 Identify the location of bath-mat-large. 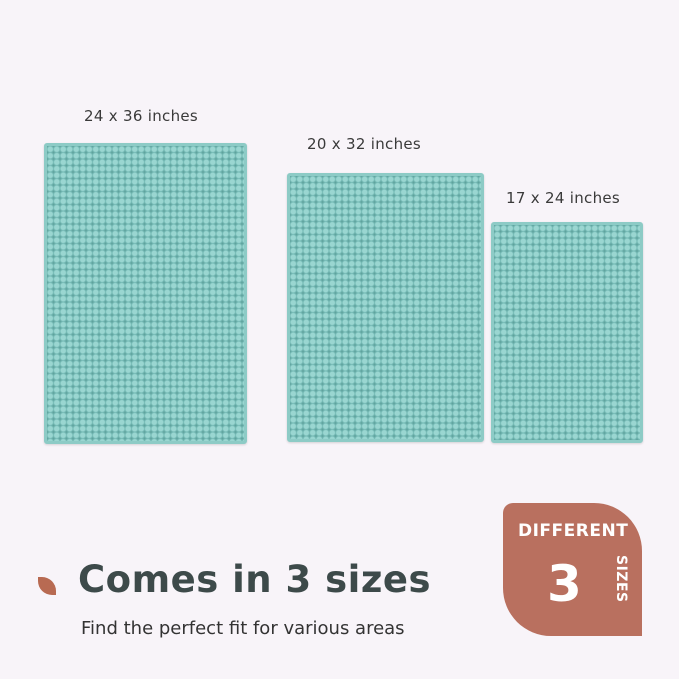
(145, 293).